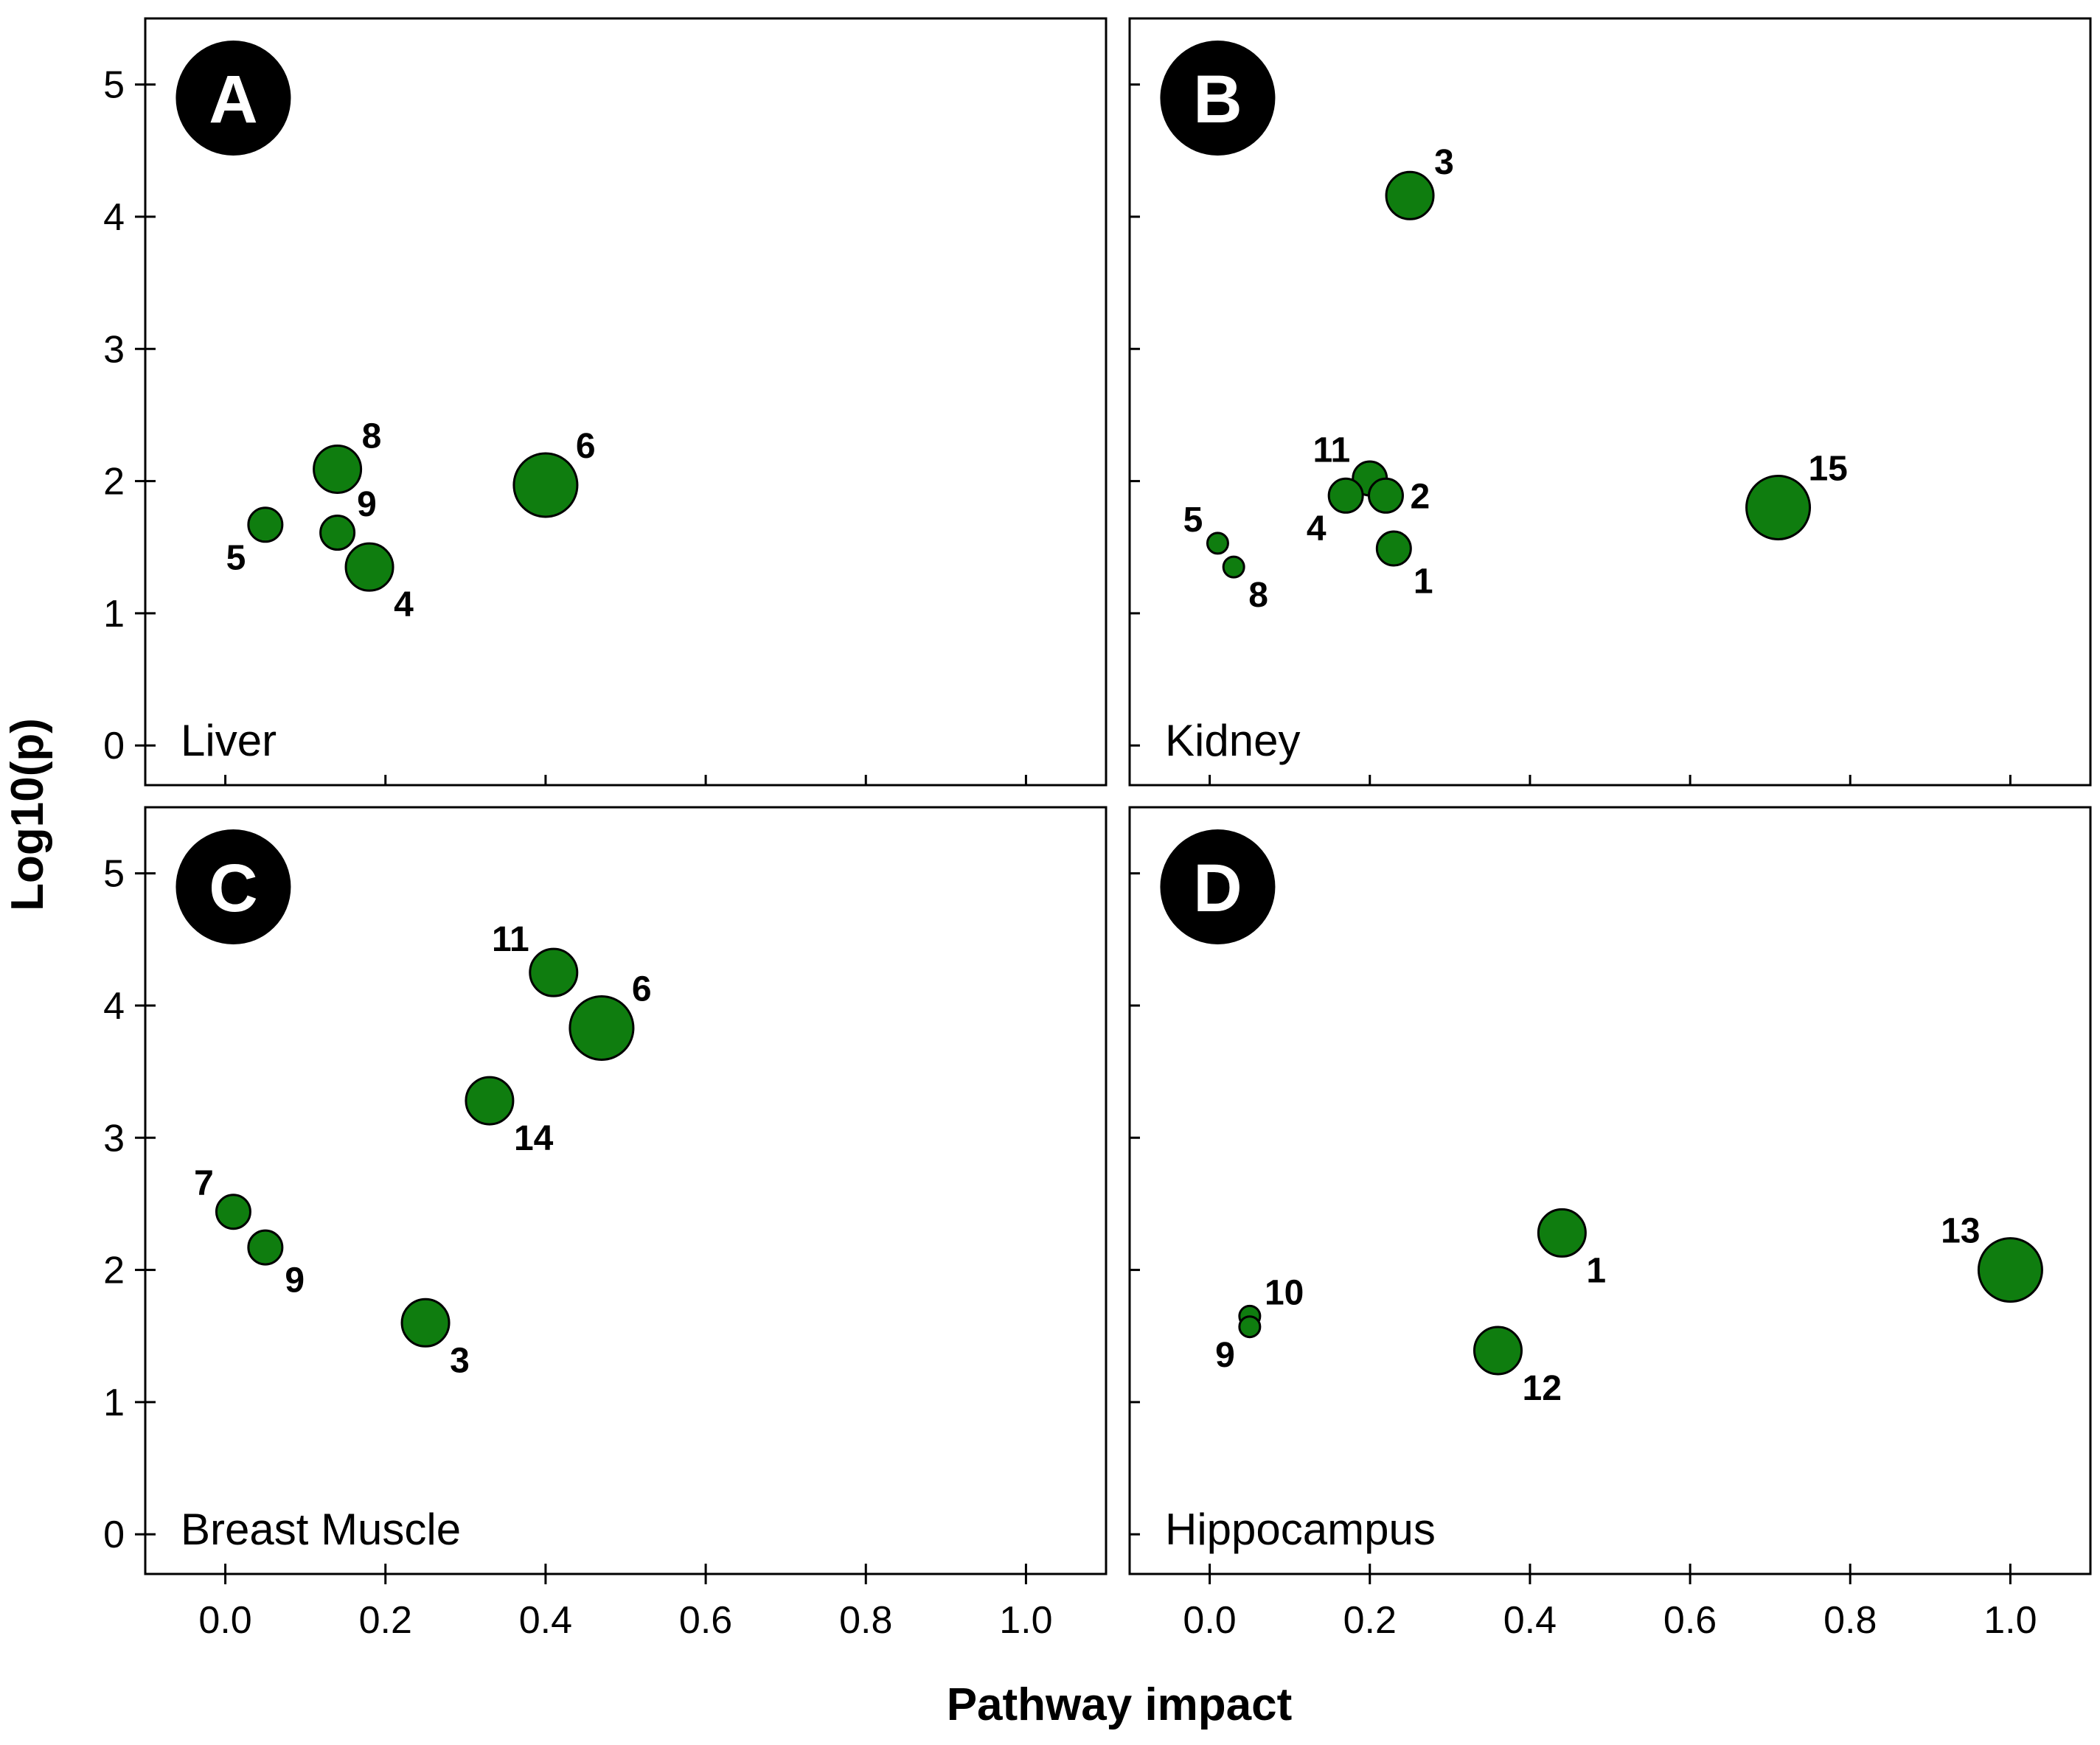 The image size is (2100, 1745). Describe the element at coordinates (1828, 468) in the screenshot. I see `data-point-label: 15` at that location.